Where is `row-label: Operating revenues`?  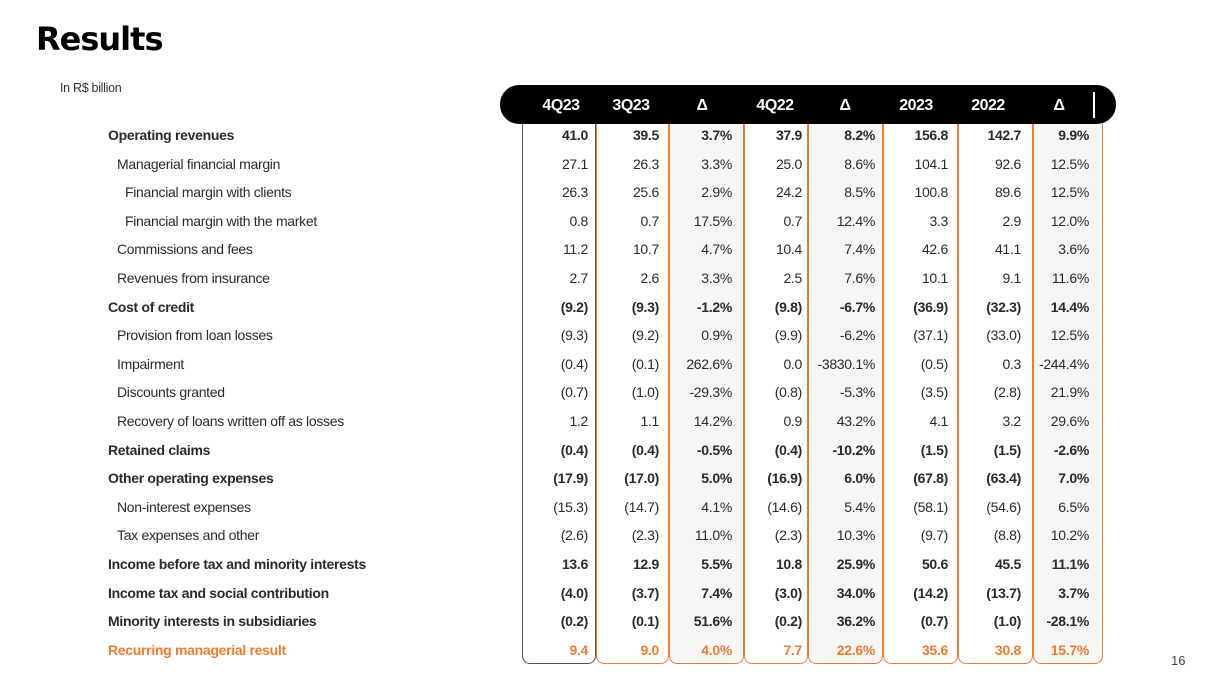
row-label: Operating revenues is located at coordinates (171, 135).